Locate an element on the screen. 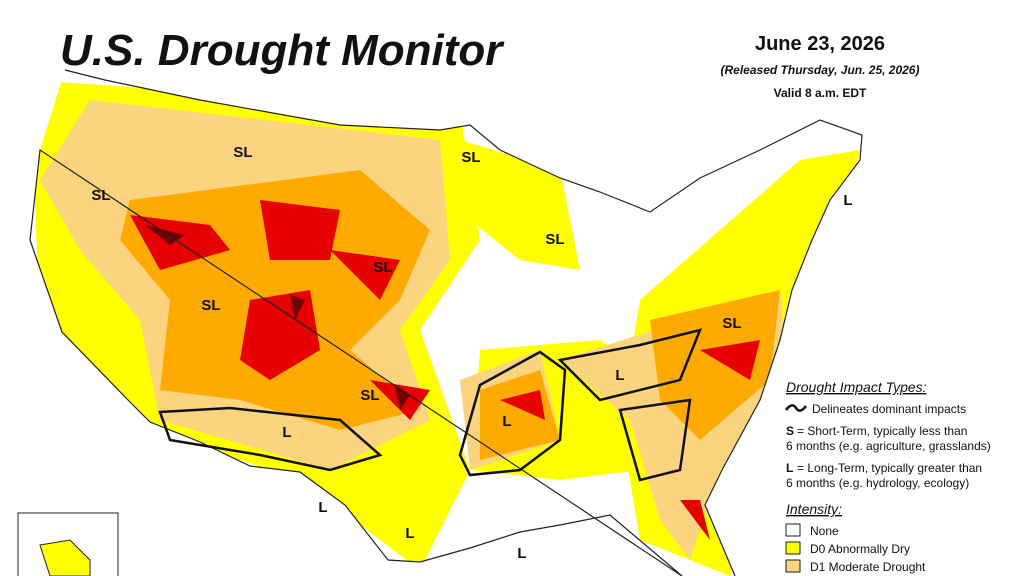 The height and width of the screenshot is (576, 1024). short-text: = Short-Term, typically less than is located at coordinates (882, 431).